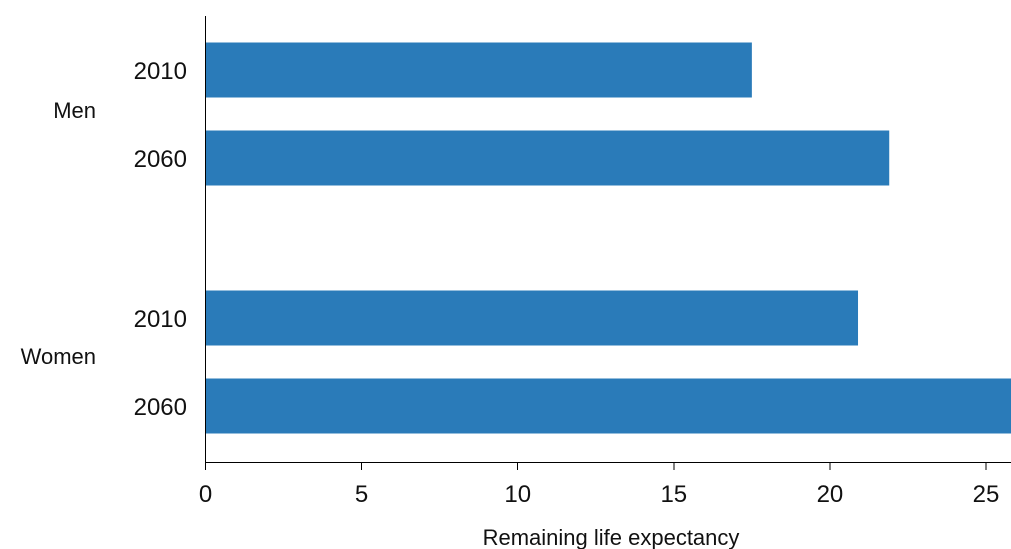  What do you see at coordinates (160, 319) in the screenshot?
I see `bar-label-women-2010: 2010` at bounding box center [160, 319].